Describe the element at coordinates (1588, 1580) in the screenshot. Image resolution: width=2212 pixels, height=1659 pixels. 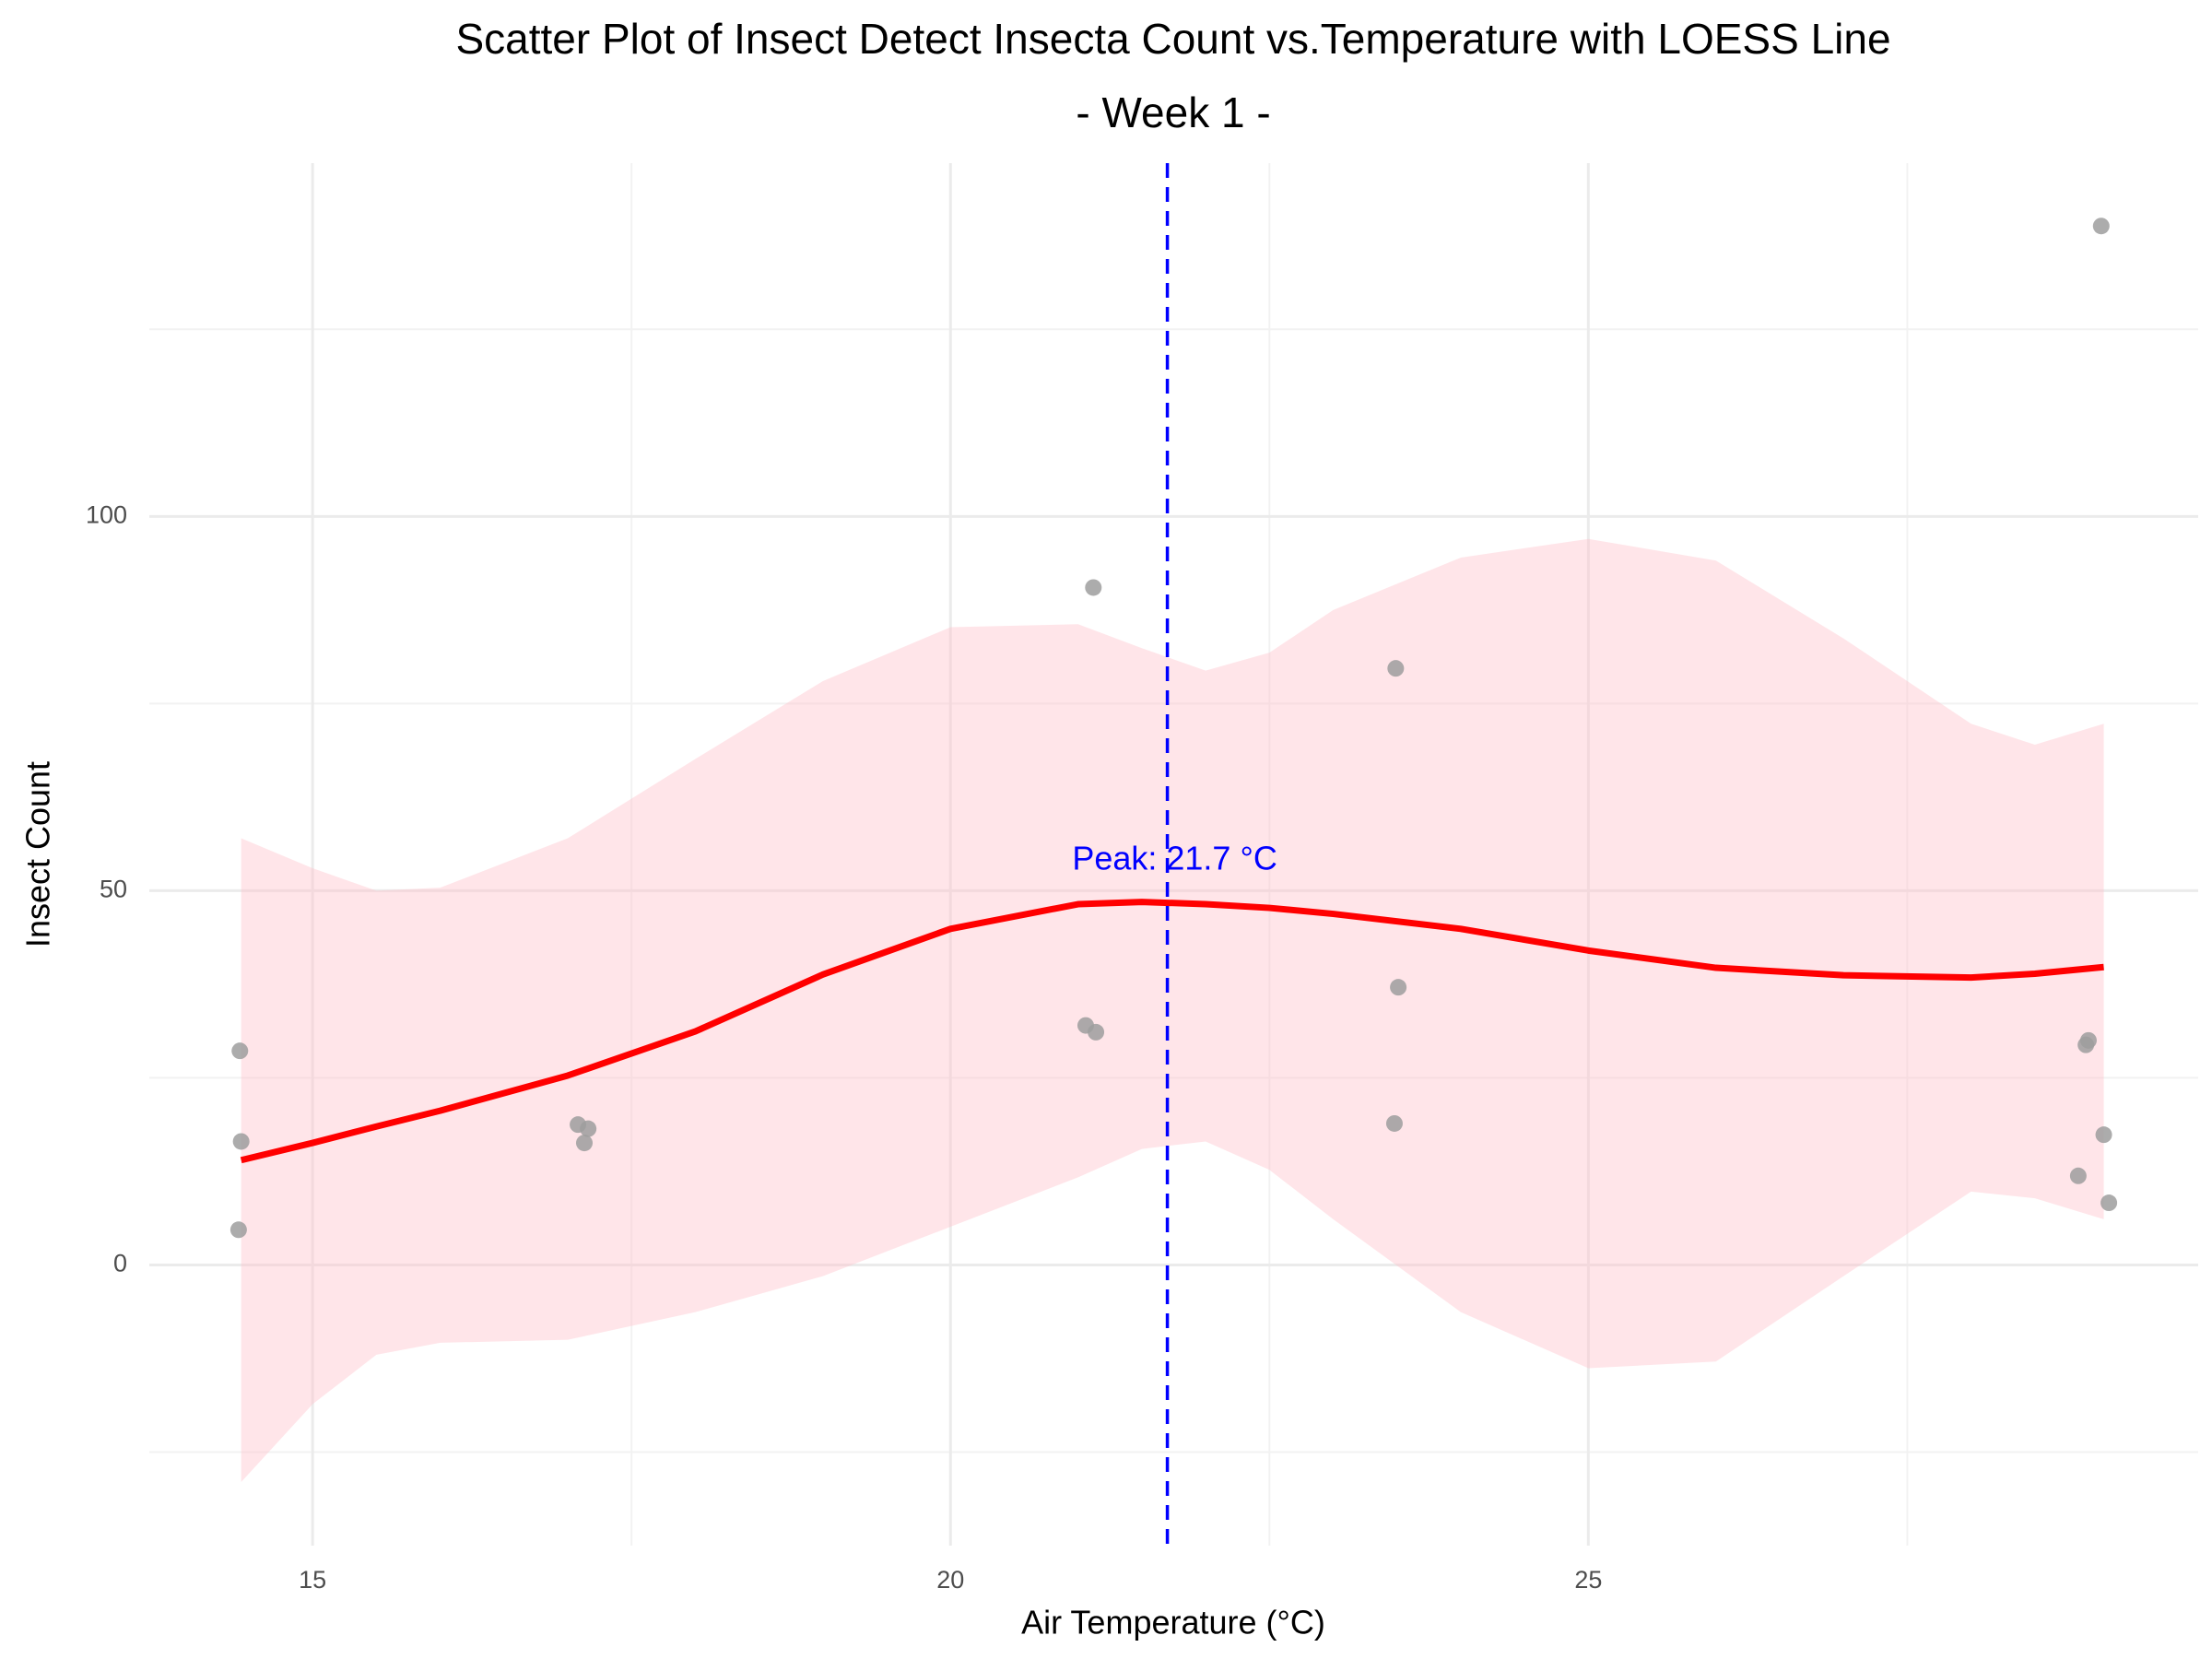
I see `x-tick-label: 25` at that location.